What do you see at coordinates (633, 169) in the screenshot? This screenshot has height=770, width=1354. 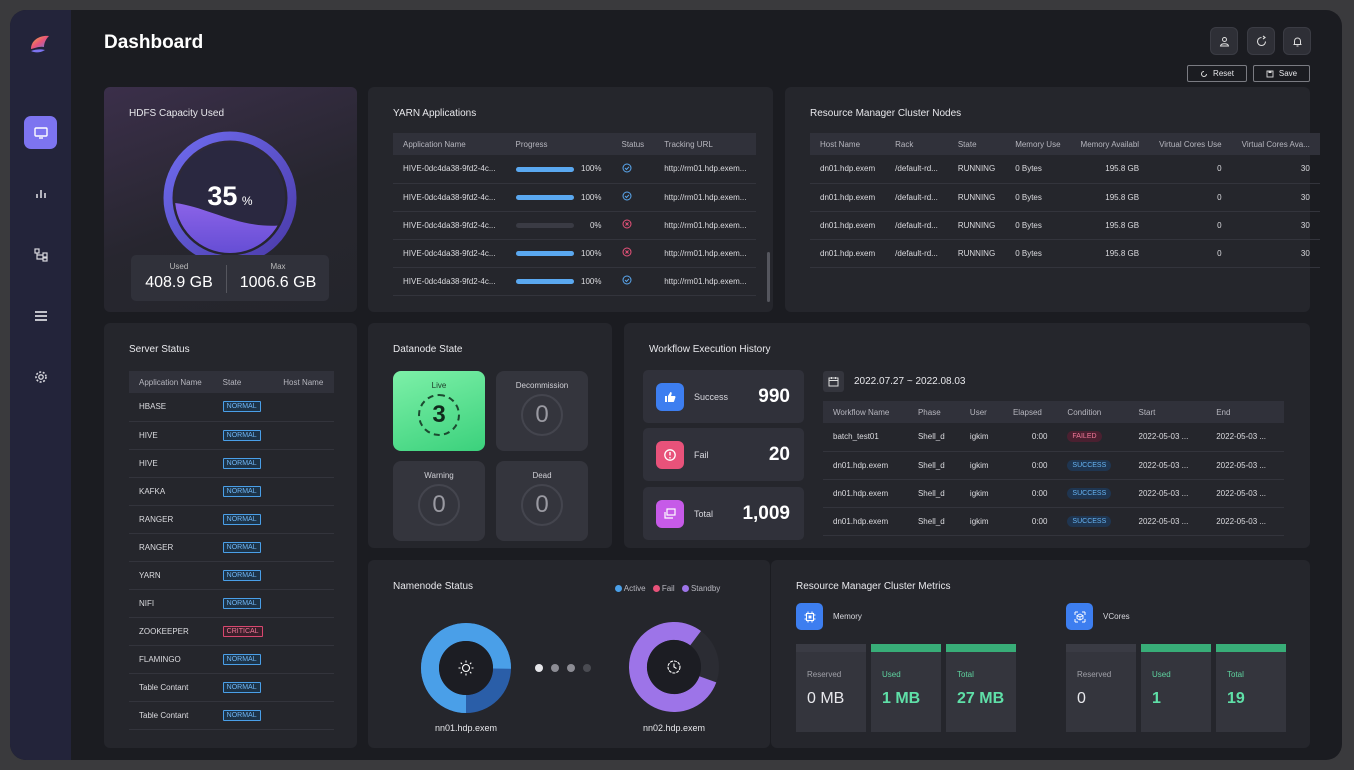 I see `yarn-status` at bounding box center [633, 169].